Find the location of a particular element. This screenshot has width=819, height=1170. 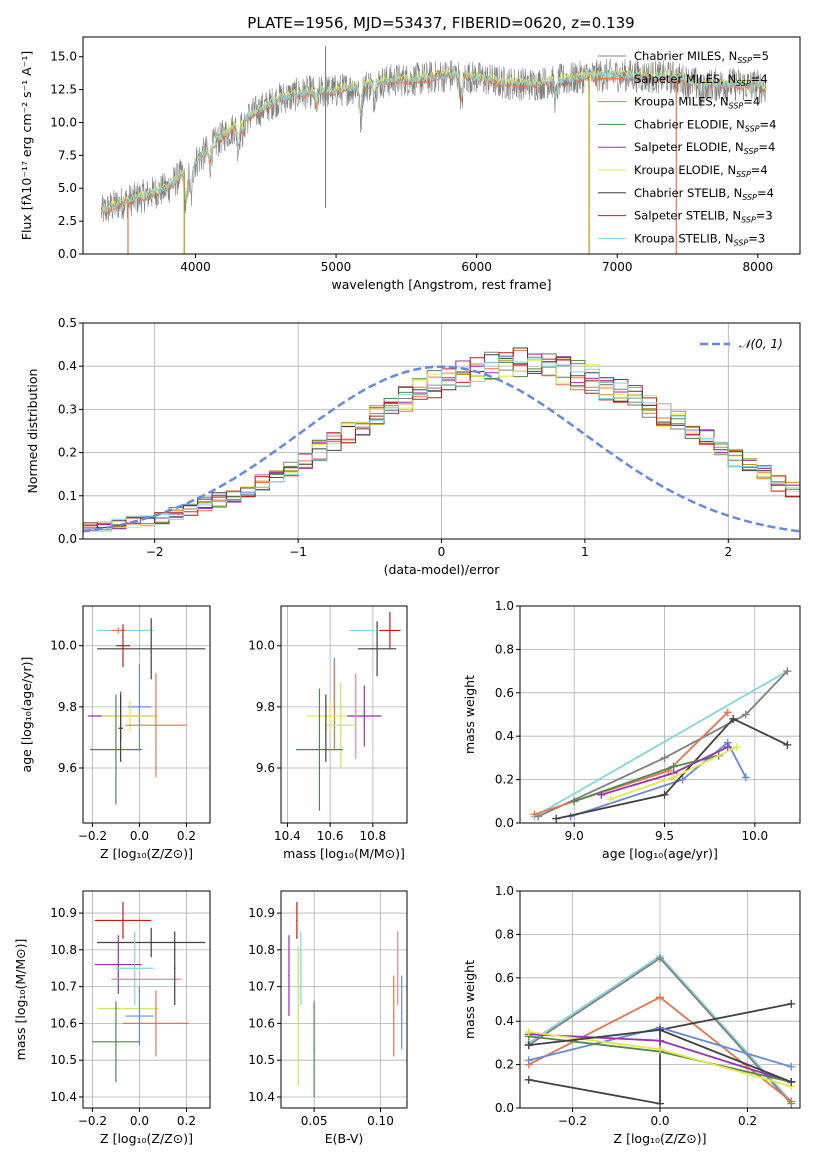

spectrum-ytick-label: 0.0 is located at coordinates (67, 254).